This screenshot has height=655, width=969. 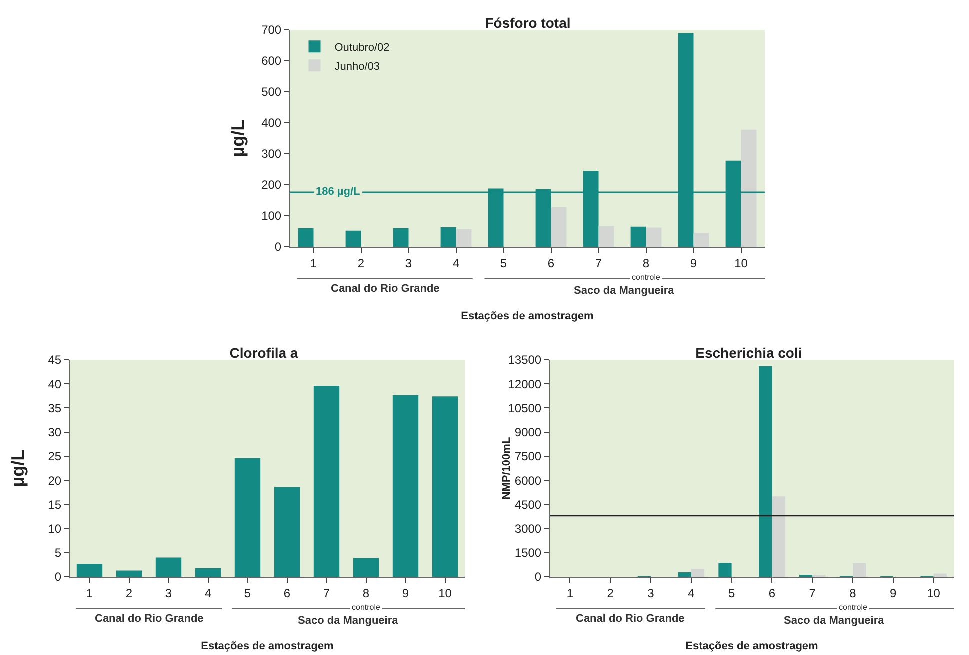 What do you see at coordinates (528, 529) in the screenshot?
I see `y-tick-label: 3000` at bounding box center [528, 529].